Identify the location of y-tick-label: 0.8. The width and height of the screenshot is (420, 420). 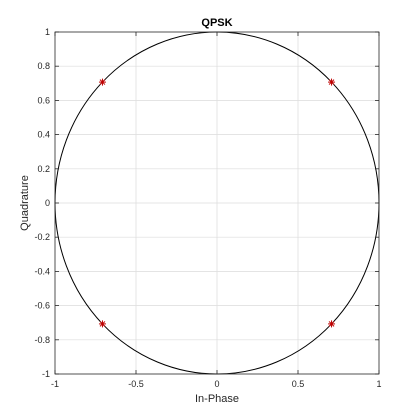
(43, 66).